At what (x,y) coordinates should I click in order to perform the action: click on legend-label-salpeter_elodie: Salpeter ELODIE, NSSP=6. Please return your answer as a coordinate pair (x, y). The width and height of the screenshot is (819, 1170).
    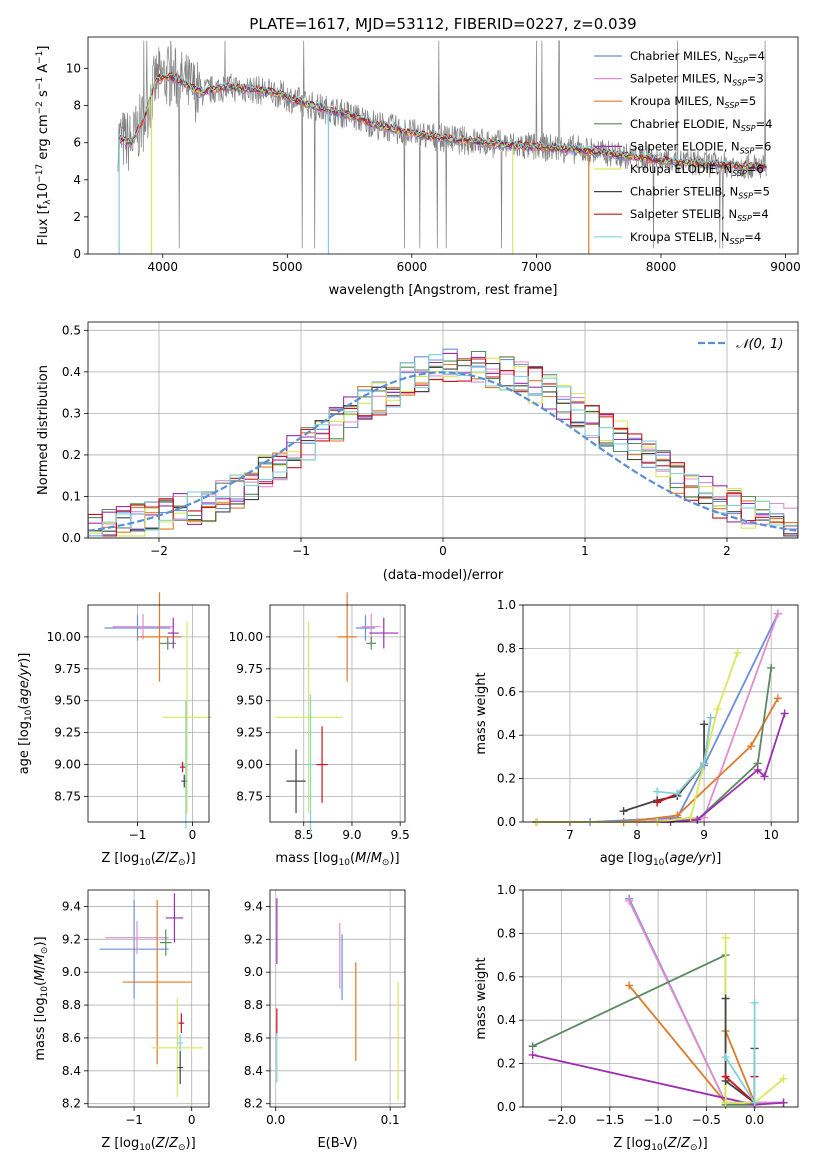
    Looking at the image, I should click on (700, 147).